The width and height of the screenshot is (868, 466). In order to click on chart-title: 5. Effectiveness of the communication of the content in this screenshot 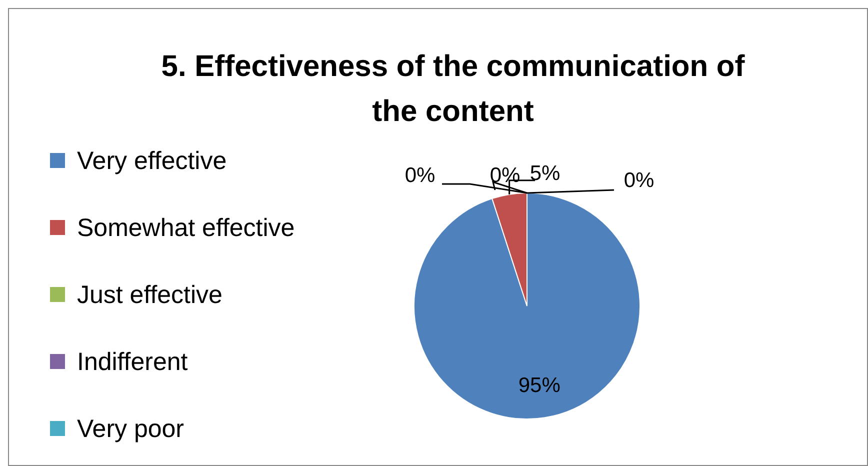, I will do `click(453, 89)`.